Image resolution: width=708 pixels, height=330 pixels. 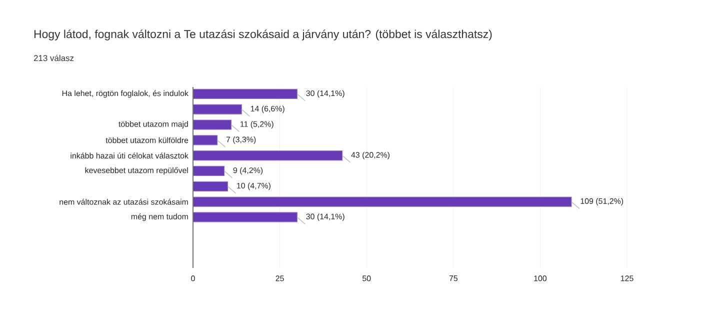 What do you see at coordinates (54, 58) in the screenshot?
I see `text: 213 válasz` at bounding box center [54, 58].